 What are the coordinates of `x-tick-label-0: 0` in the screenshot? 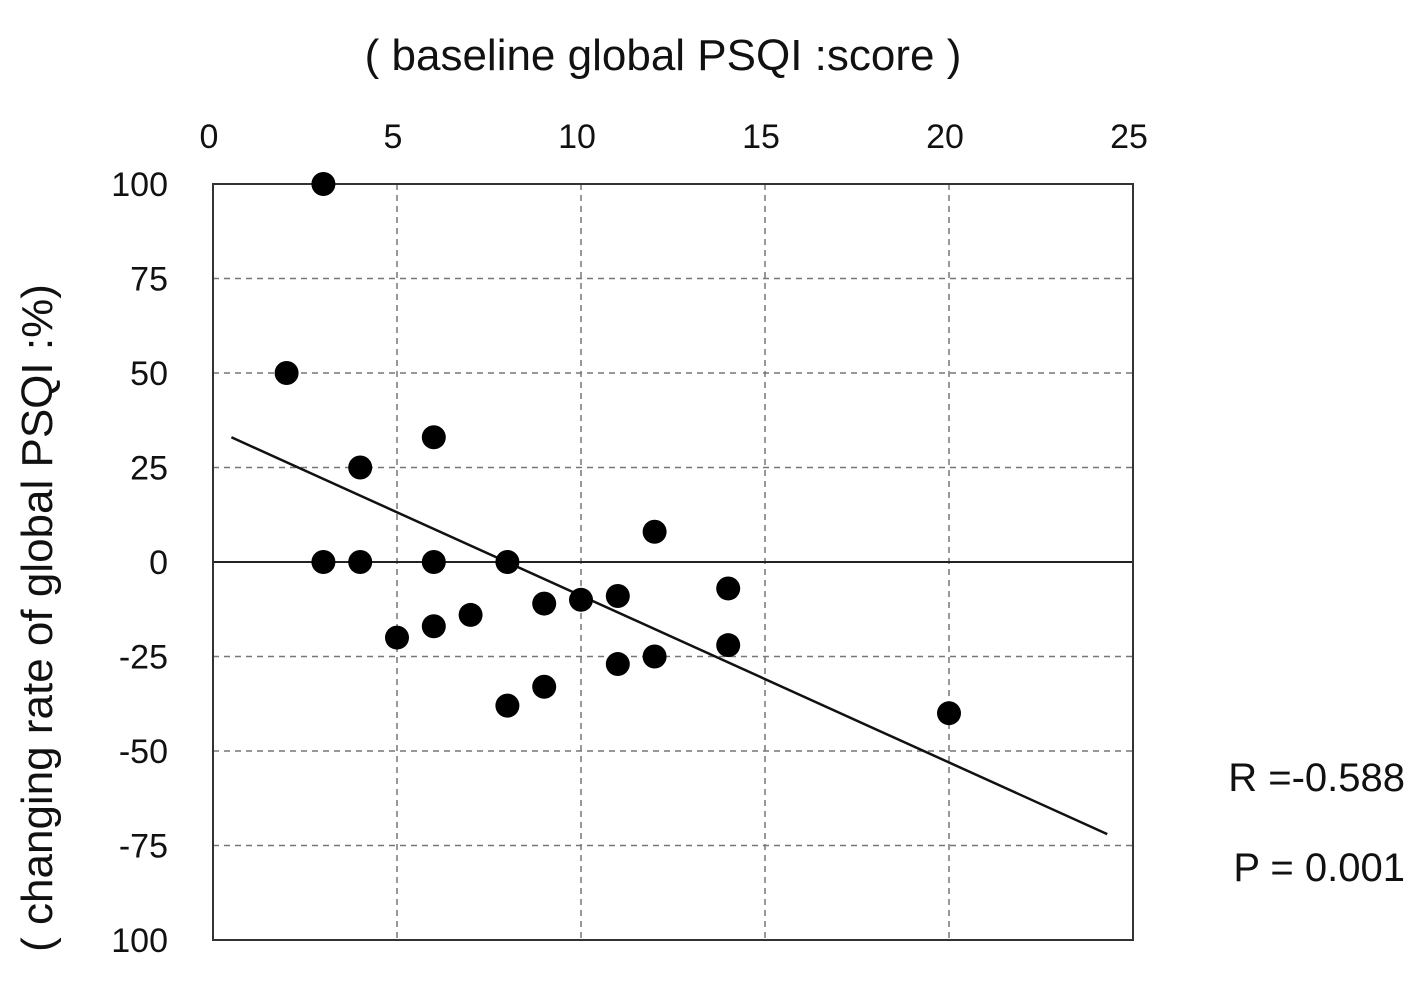 It's located at (209, 137).